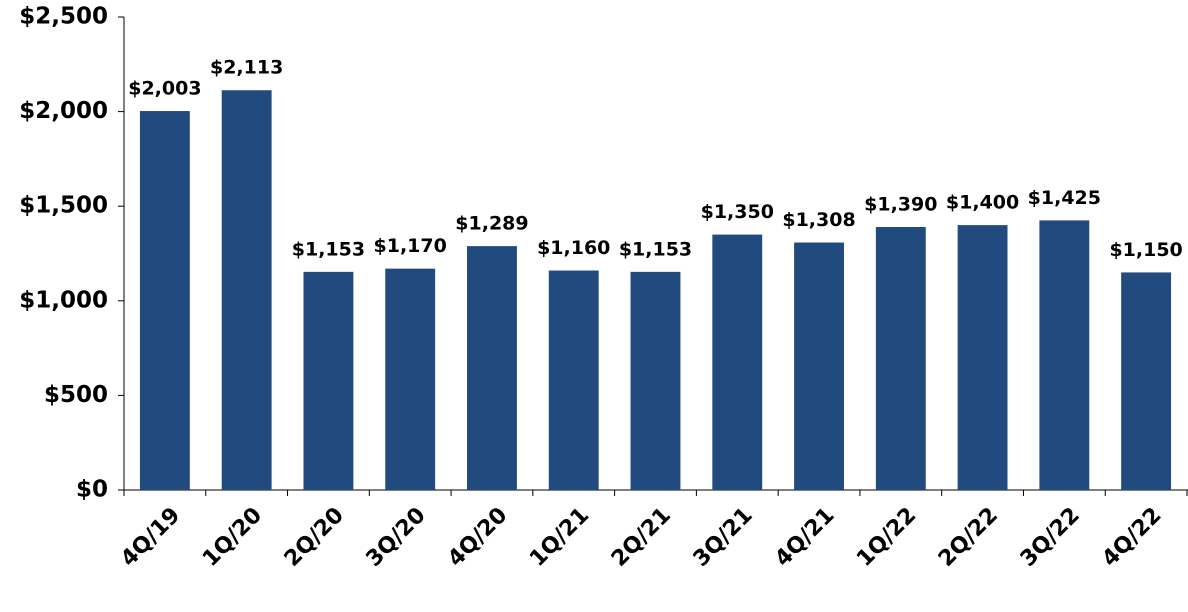  Describe the element at coordinates (573, 248) in the screenshot. I see `value-label: $1,160` at that location.